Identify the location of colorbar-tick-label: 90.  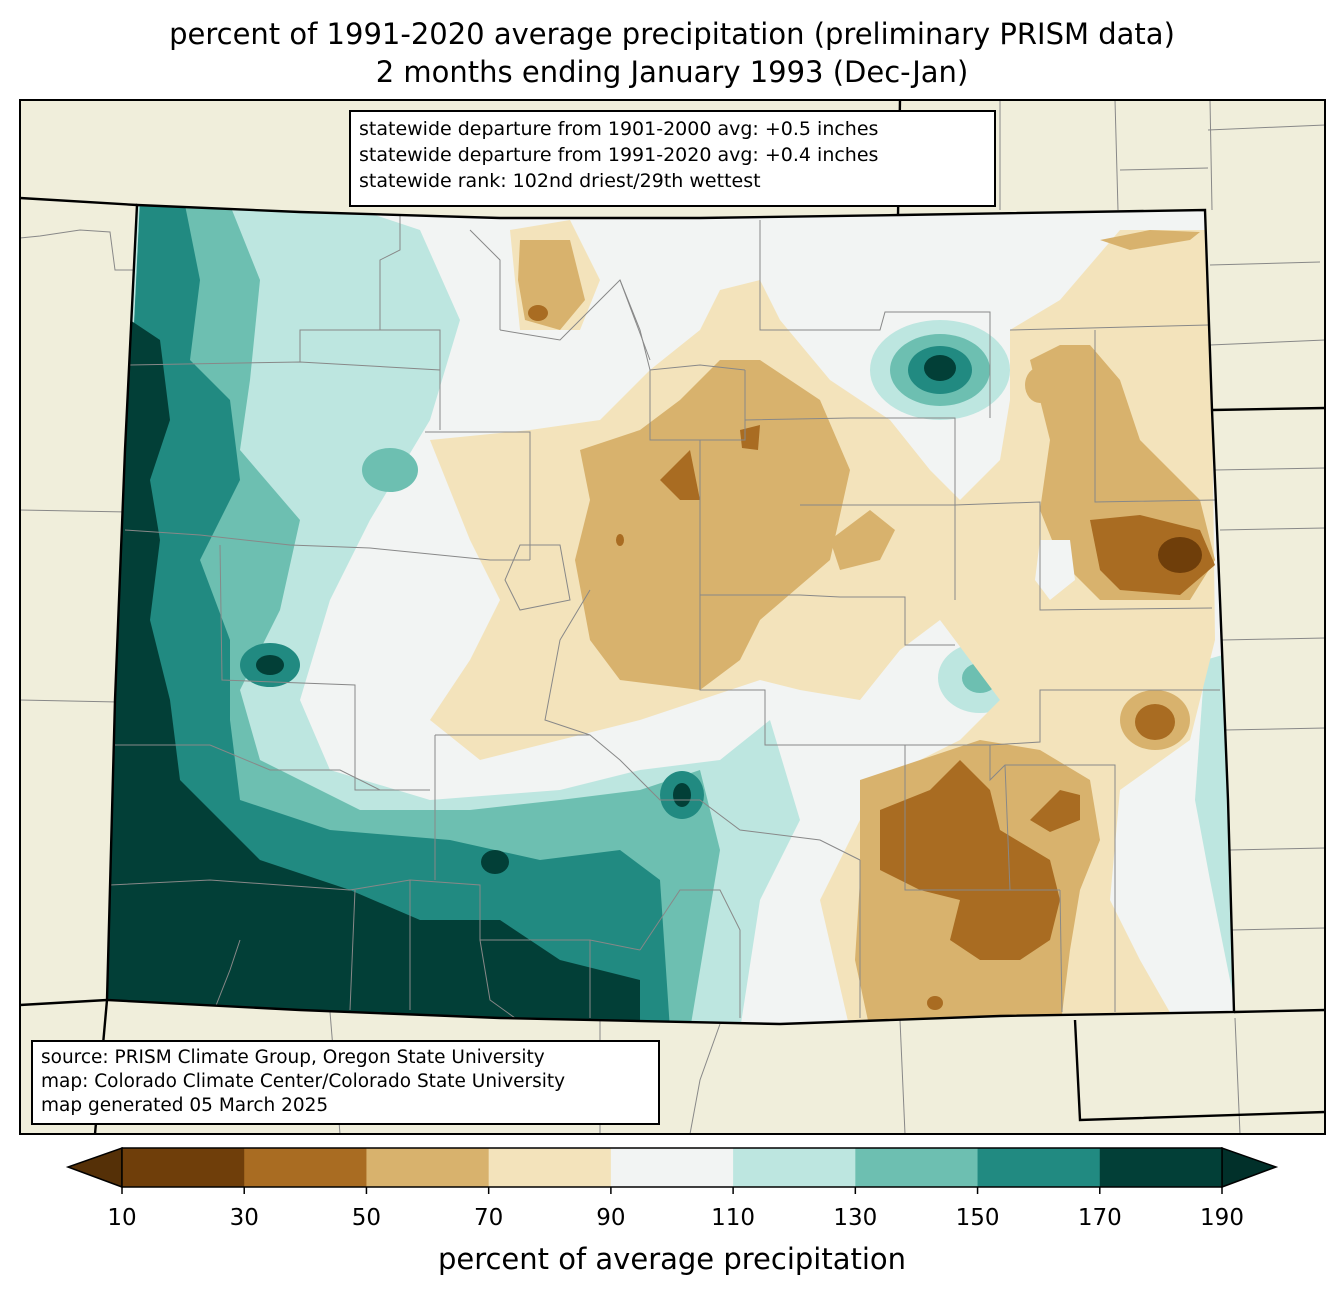
(611, 1218).